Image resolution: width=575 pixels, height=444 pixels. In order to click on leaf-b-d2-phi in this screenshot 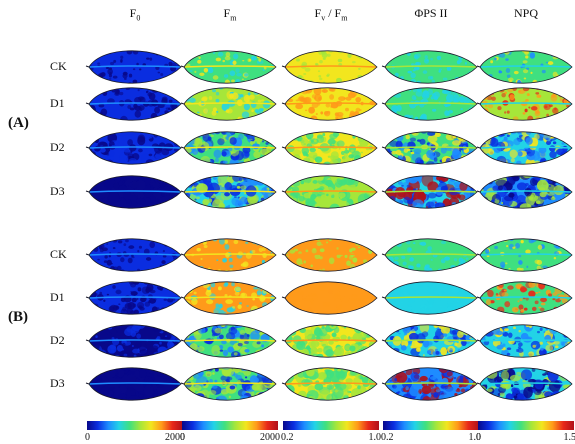, I will do `click(431, 341)`.